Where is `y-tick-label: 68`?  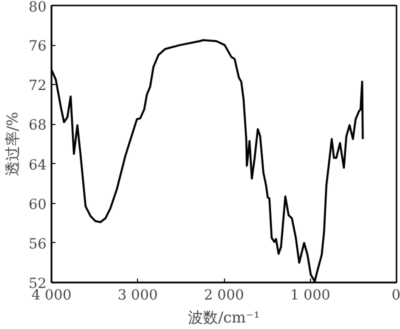
y-tick-label: 68 is located at coordinates (37, 126).